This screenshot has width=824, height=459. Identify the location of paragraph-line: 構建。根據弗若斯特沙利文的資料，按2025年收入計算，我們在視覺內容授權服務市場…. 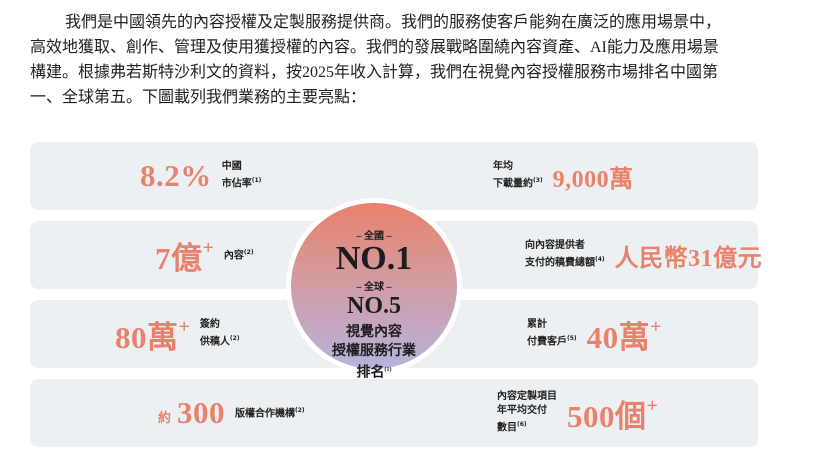
(374, 72).